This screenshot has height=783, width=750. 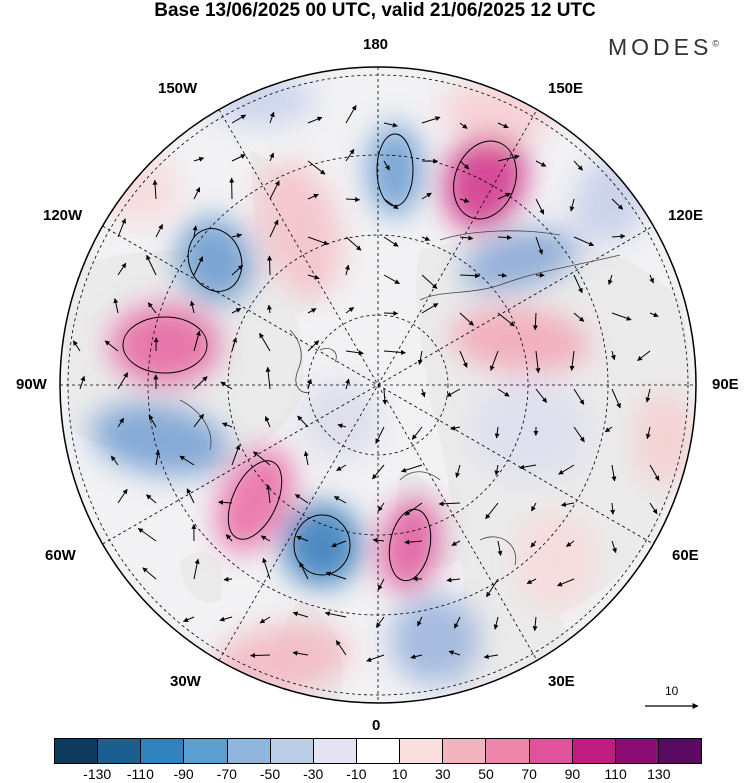 What do you see at coordinates (725, 384) in the screenshot?
I see `lon-label-90e: 90E` at bounding box center [725, 384].